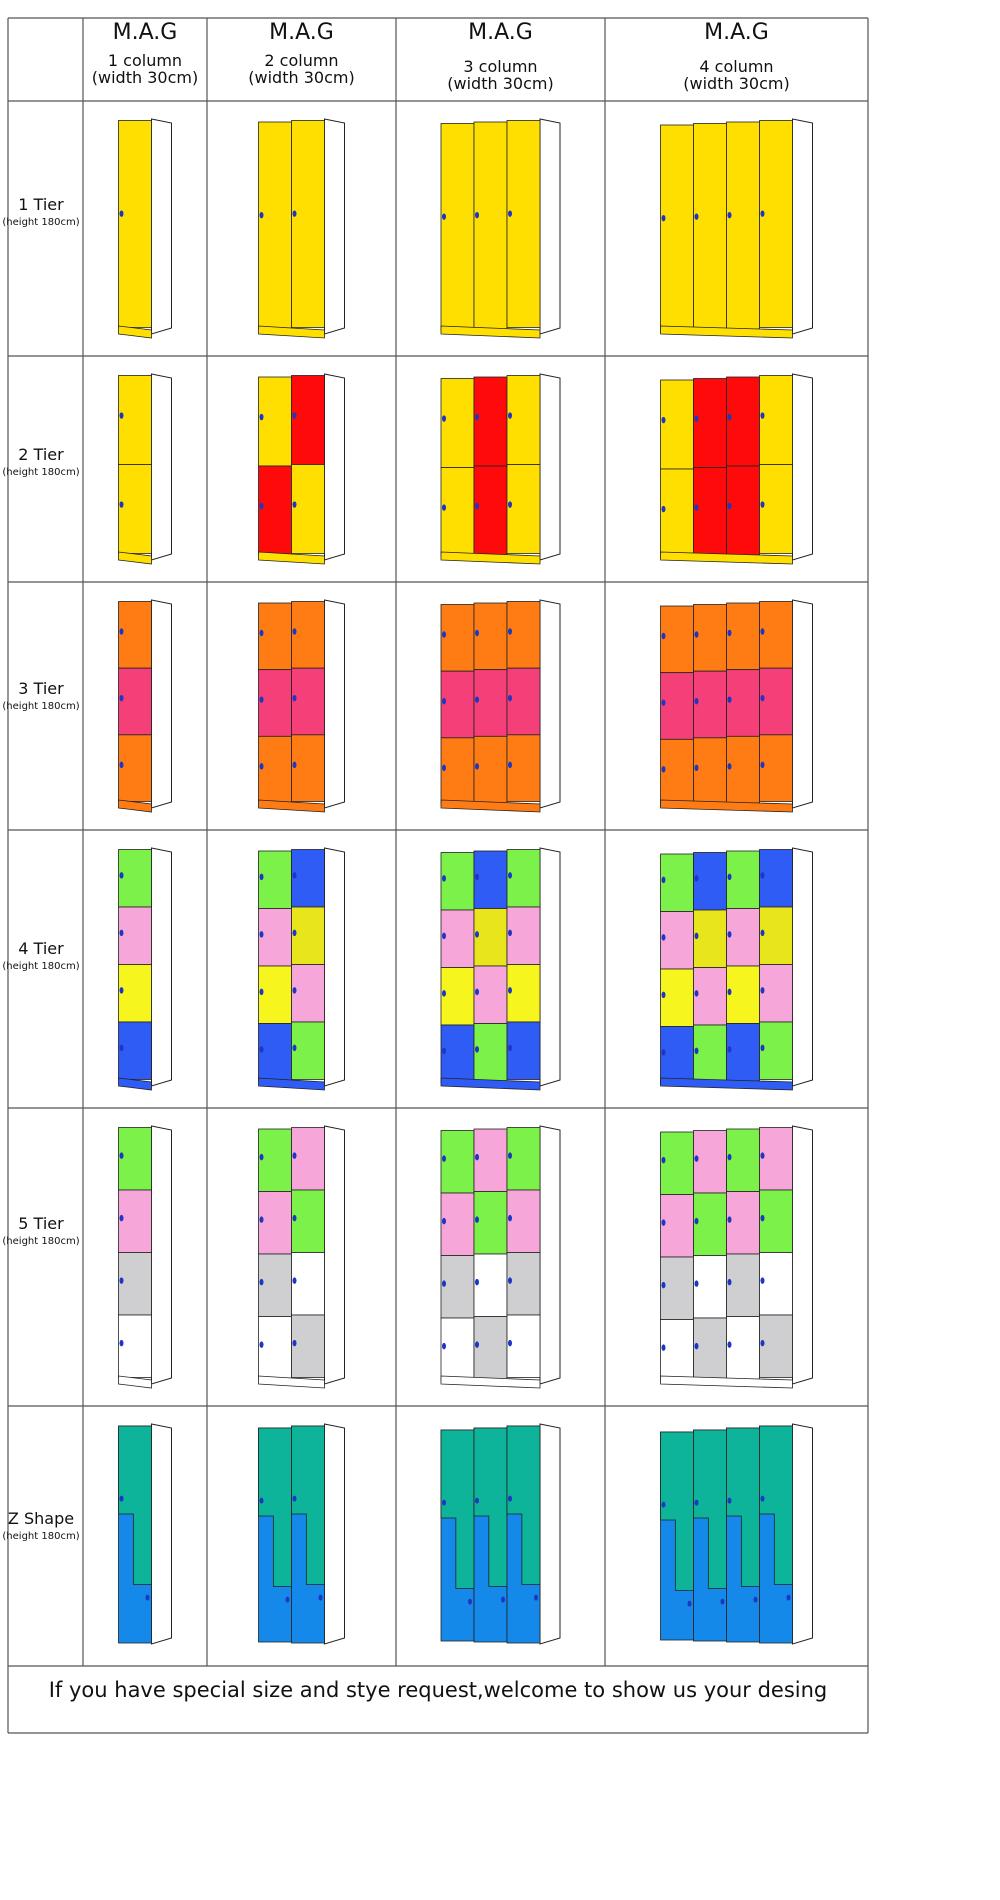 The image size is (1000, 1900). Describe the element at coordinates (41, 956) in the screenshot. I see `row-label-4-tier: 4 Tier (height 180cm)` at that location.